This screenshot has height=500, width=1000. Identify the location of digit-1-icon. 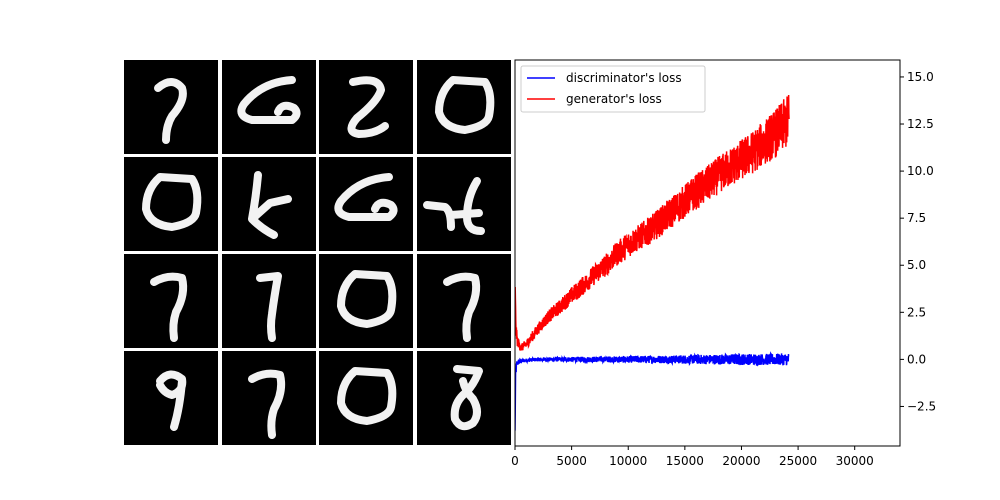
(268, 307).